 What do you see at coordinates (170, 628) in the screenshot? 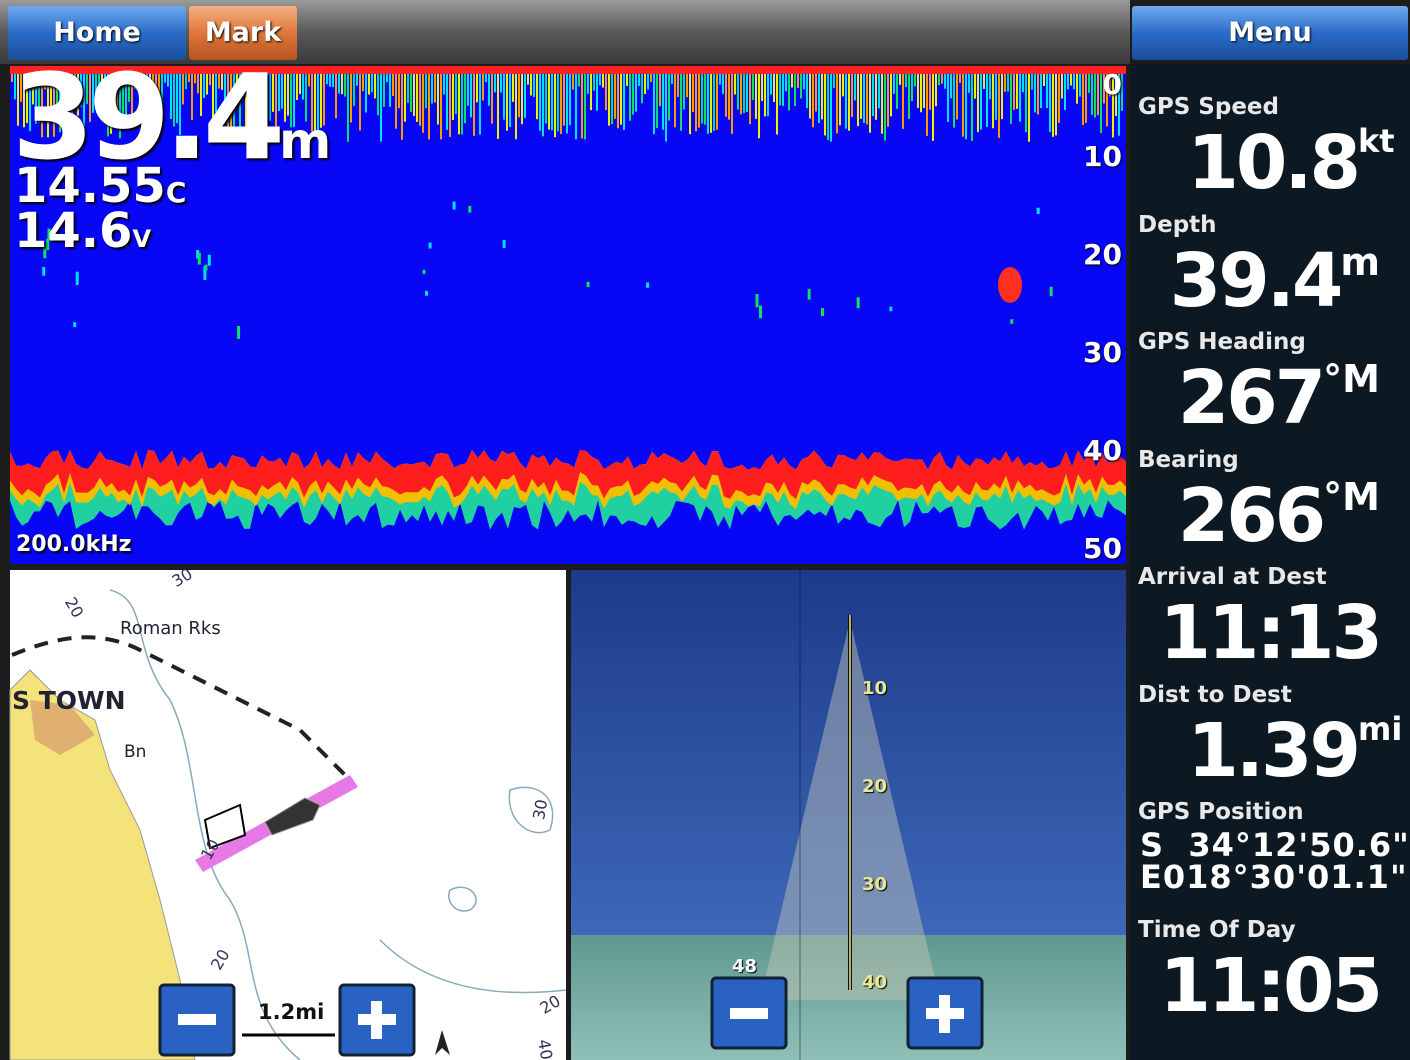
I see `map-label: Roman Rks` at bounding box center [170, 628].